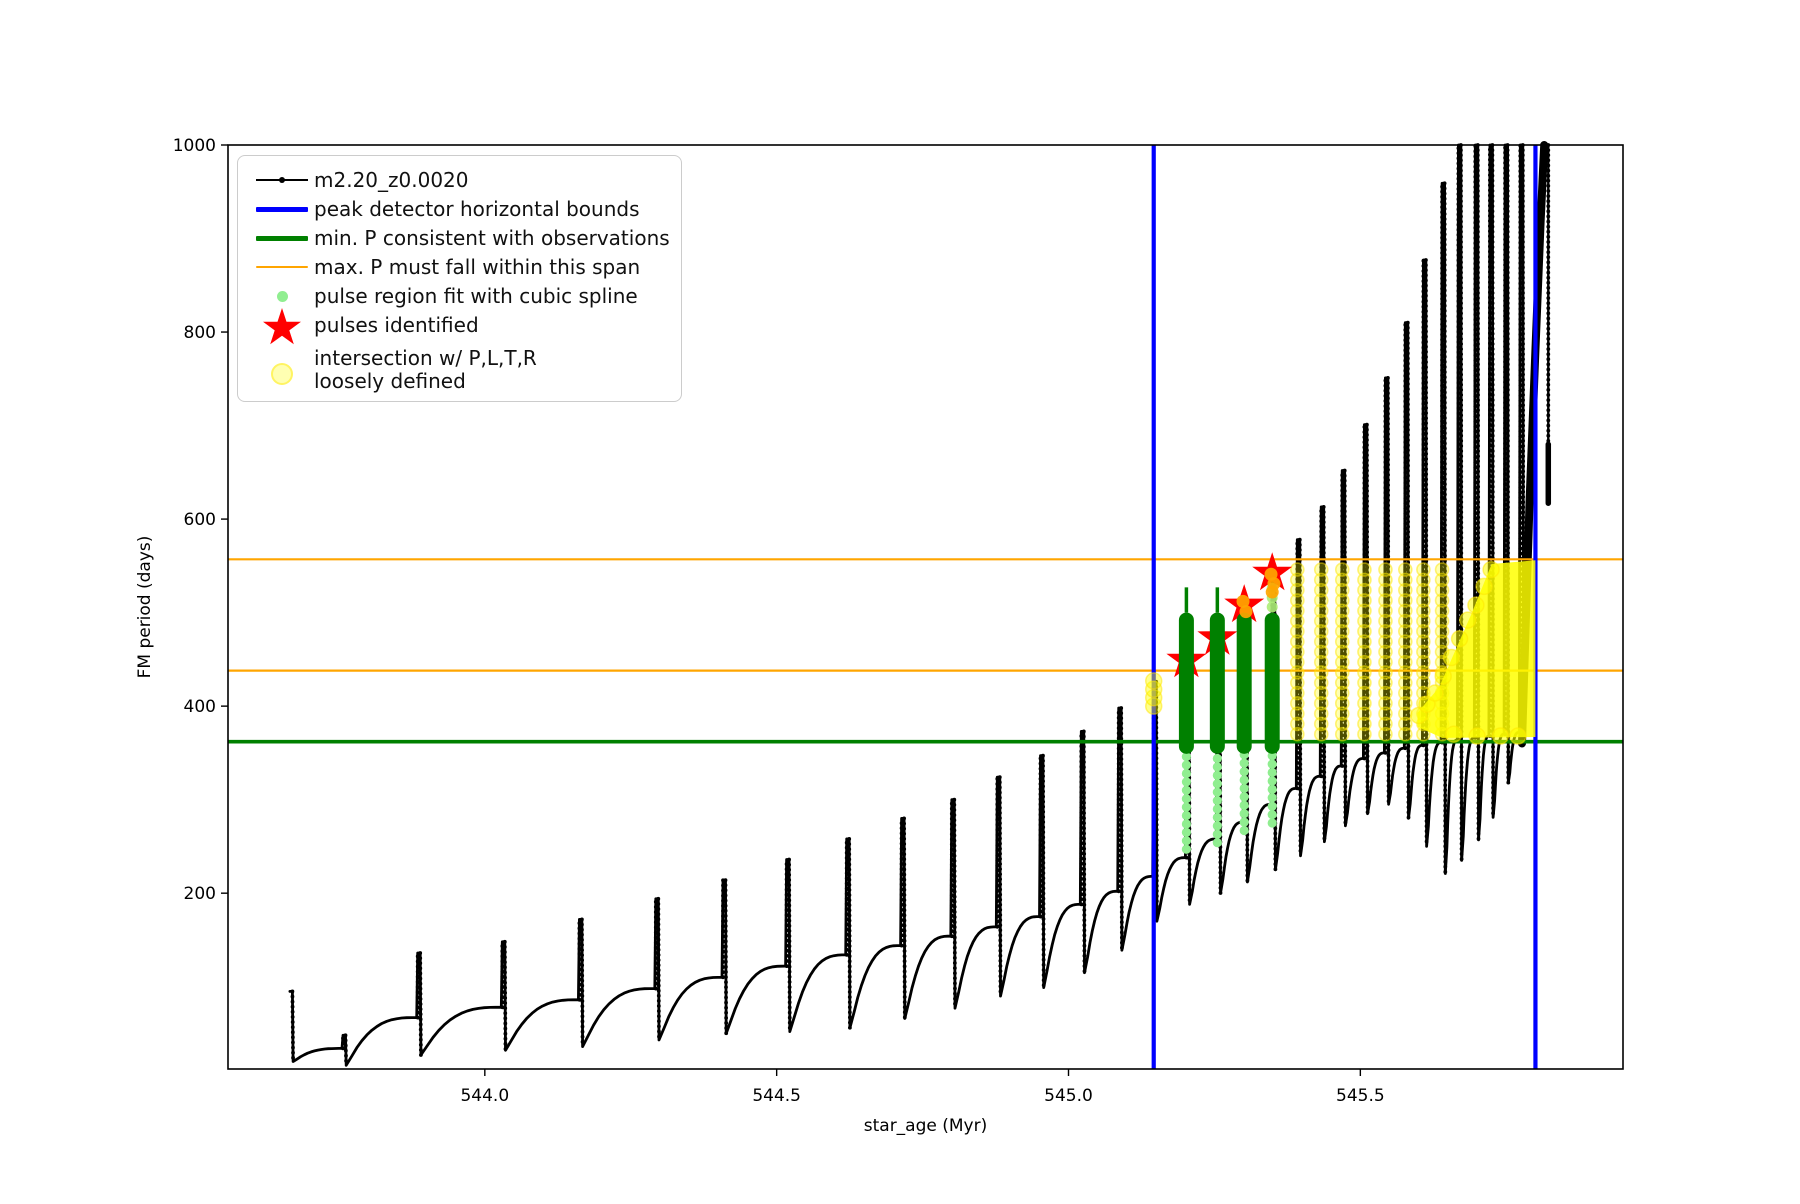 This screenshot has width=1800, height=1204. What do you see at coordinates (200, 894) in the screenshot?
I see `y-tick-label: 200` at bounding box center [200, 894].